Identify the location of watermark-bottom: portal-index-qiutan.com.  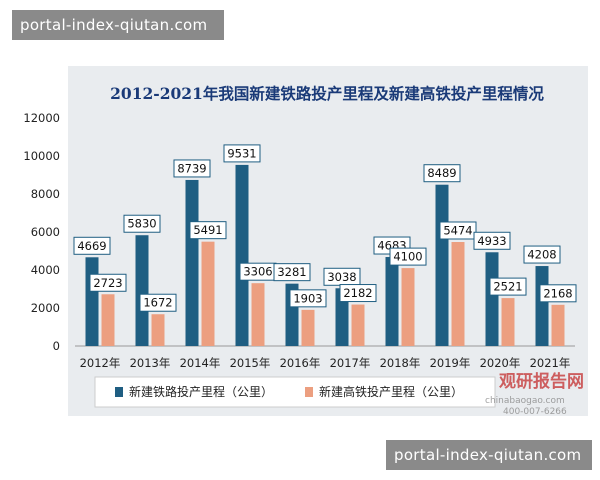
(489, 455).